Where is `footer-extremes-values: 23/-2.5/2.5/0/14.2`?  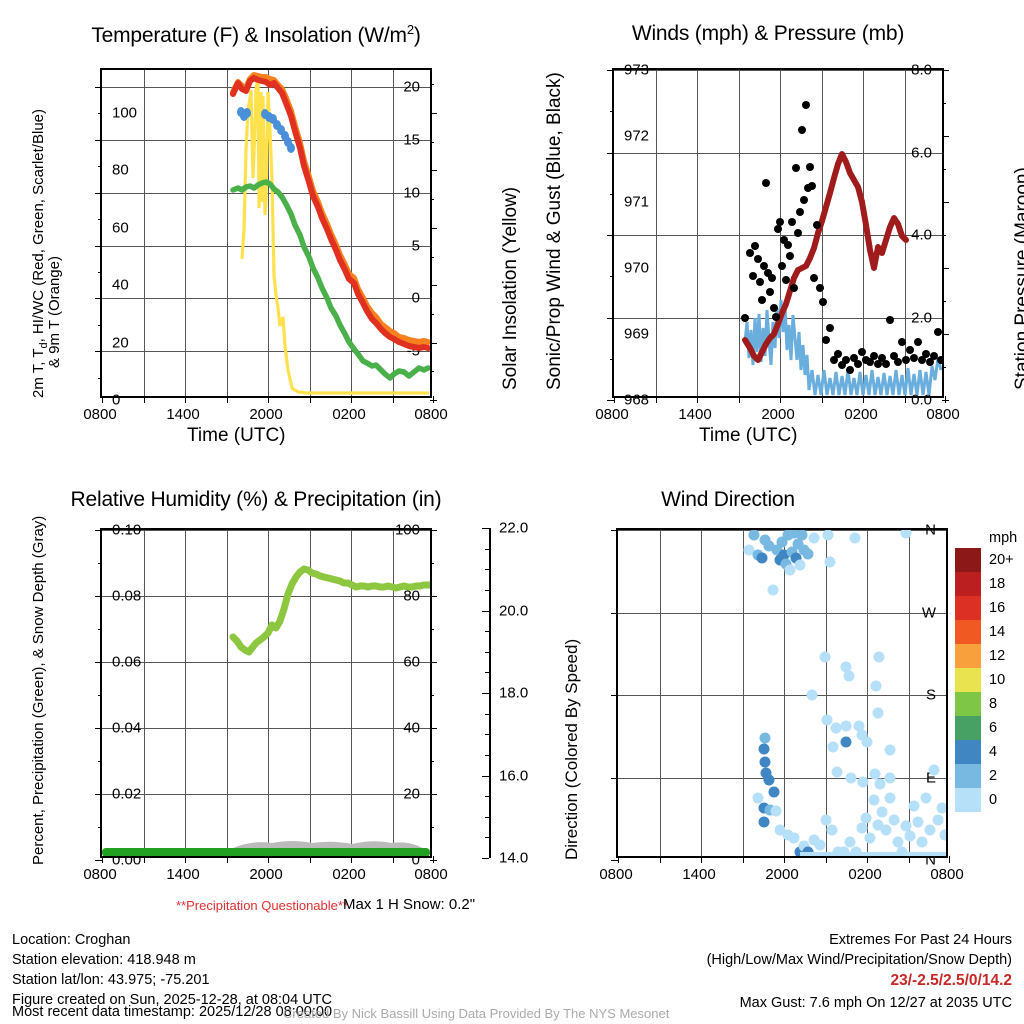 footer-extremes-values: 23/-2.5/2.5/0/14.2 is located at coordinates (951, 980).